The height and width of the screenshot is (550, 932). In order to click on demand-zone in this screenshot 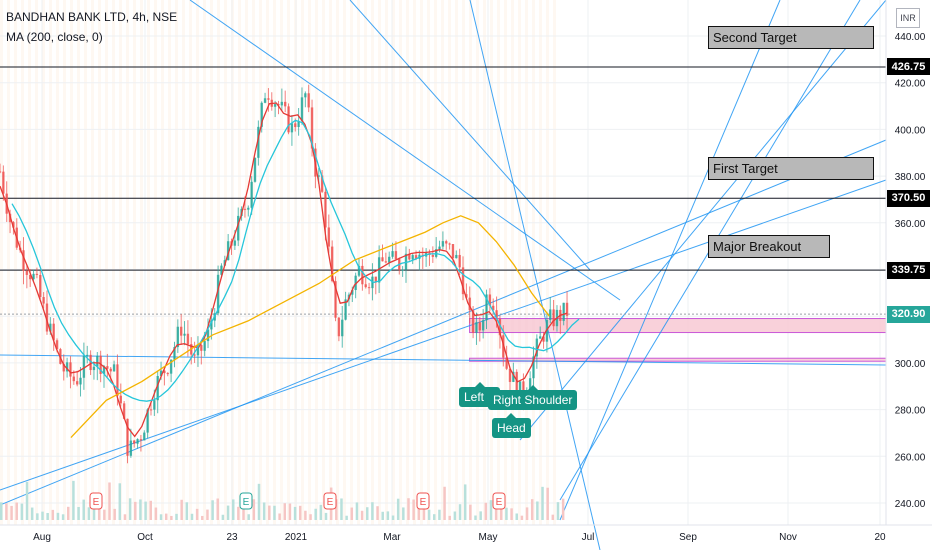, I will do `click(678, 326)`.